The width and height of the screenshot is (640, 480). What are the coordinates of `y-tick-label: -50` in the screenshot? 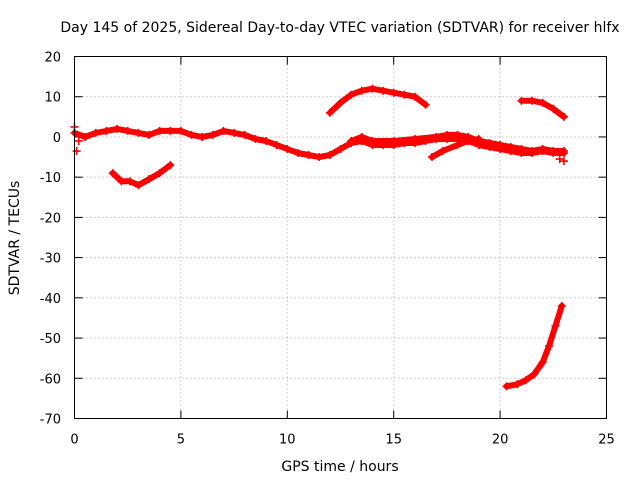 It's located at (50, 339).